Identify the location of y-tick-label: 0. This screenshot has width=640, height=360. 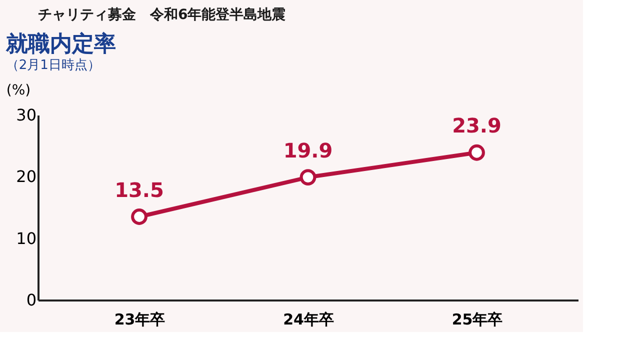
(31, 300).